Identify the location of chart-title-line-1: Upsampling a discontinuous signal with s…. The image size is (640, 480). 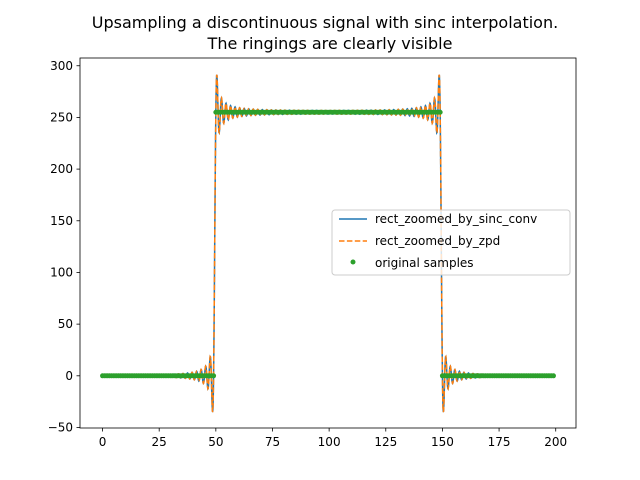
(325, 22).